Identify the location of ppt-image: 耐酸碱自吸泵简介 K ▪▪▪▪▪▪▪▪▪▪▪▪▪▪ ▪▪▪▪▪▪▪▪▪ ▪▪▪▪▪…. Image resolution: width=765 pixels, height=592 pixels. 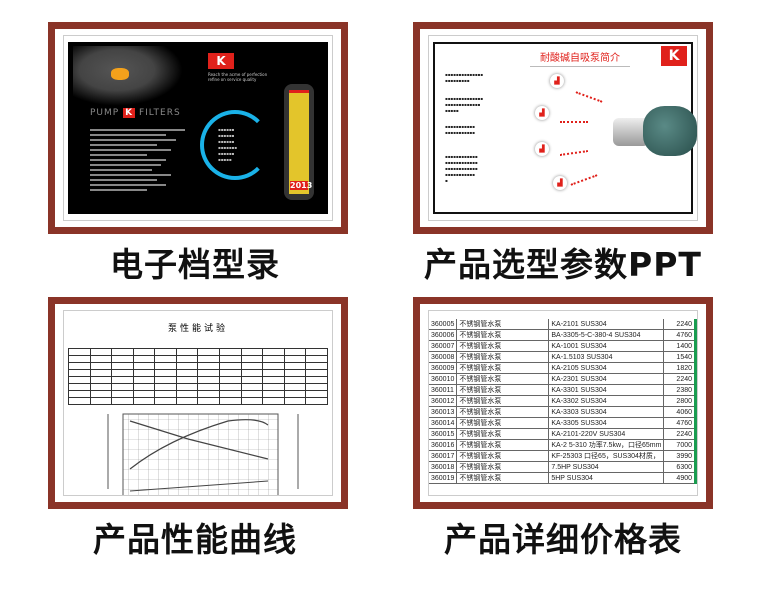
(563, 128).